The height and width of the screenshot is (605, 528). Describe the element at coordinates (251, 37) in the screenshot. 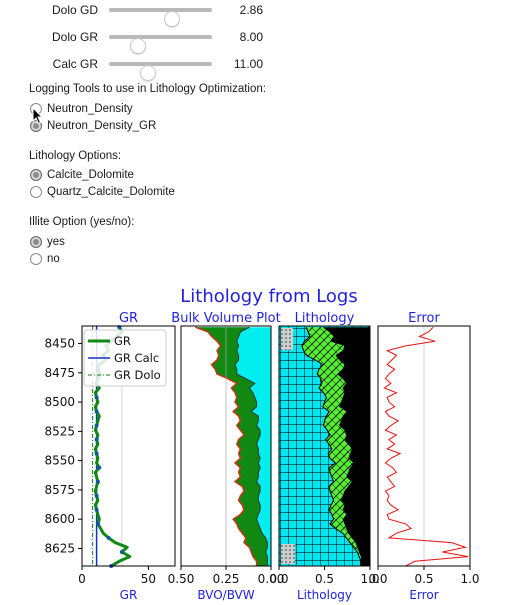

I see `slider-value: 8.00` at that location.